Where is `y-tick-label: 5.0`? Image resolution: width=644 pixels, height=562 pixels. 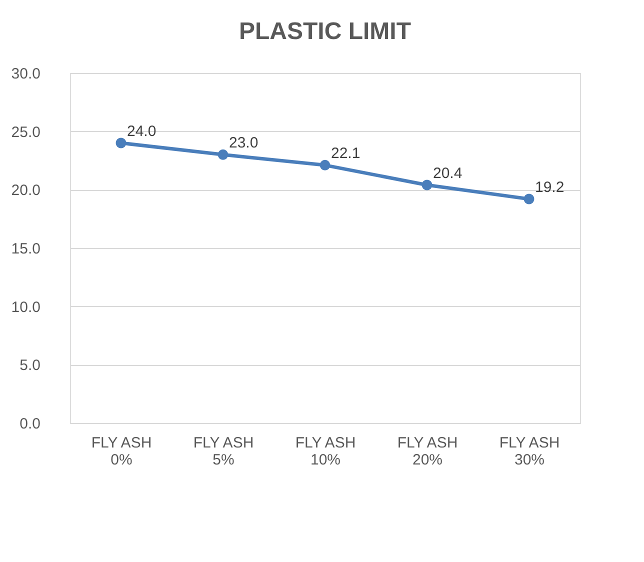
y-tick-label: 5.0 is located at coordinates (30, 365).